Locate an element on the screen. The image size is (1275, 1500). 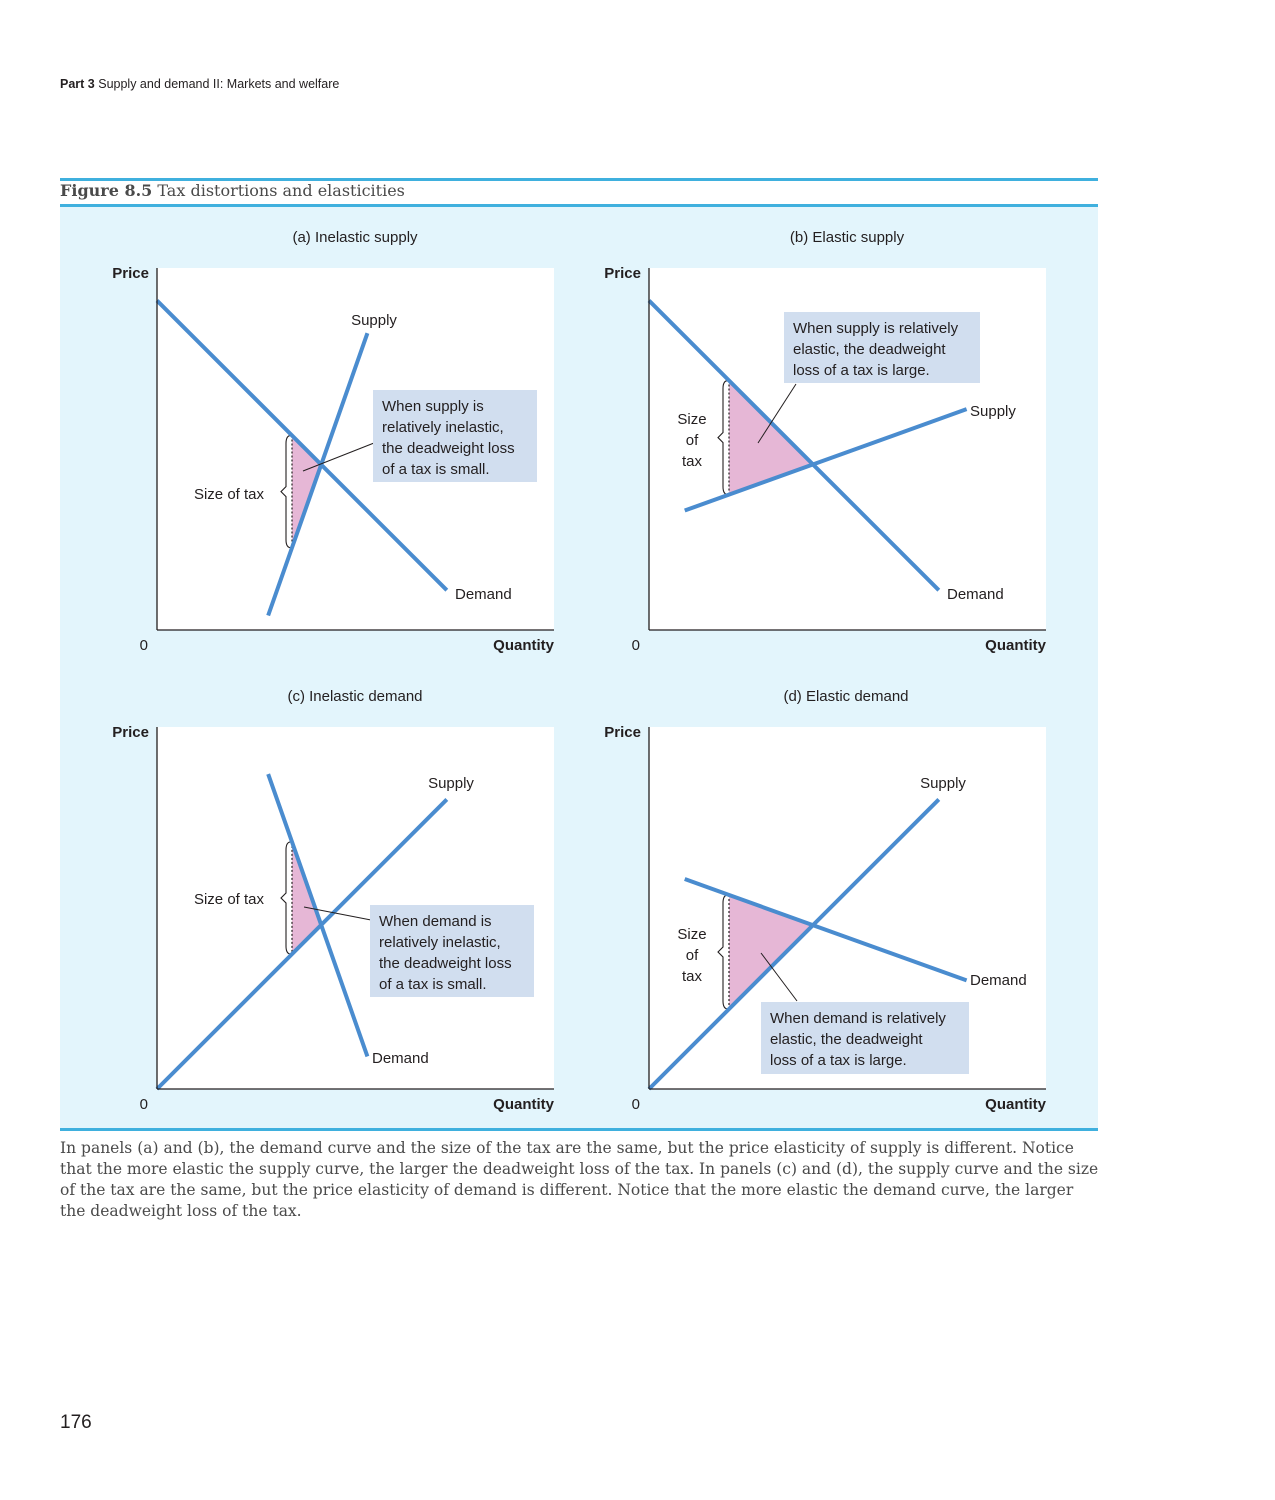
panel-d-deadweight-loss is located at coordinates (771, 952).